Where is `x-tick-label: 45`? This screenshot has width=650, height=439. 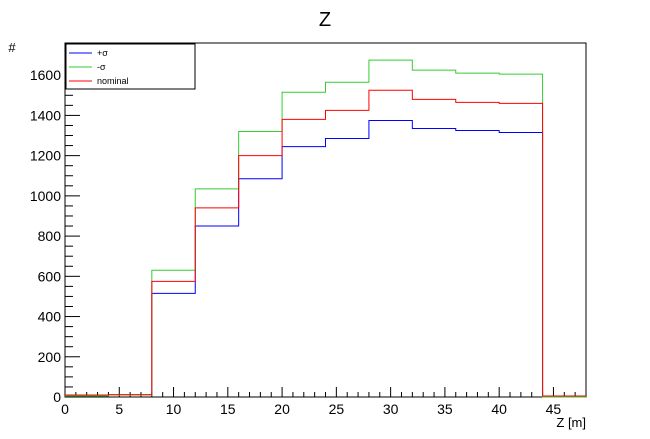
x-tick-label: 45 is located at coordinates (554, 409).